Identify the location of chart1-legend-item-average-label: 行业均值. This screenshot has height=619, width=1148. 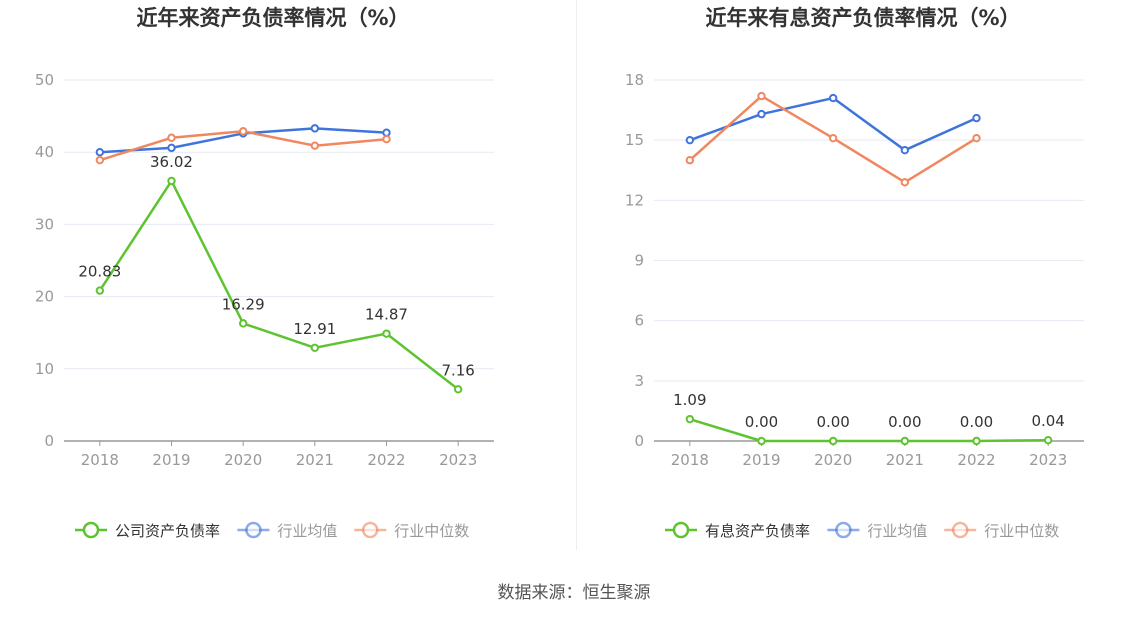
(307, 531).